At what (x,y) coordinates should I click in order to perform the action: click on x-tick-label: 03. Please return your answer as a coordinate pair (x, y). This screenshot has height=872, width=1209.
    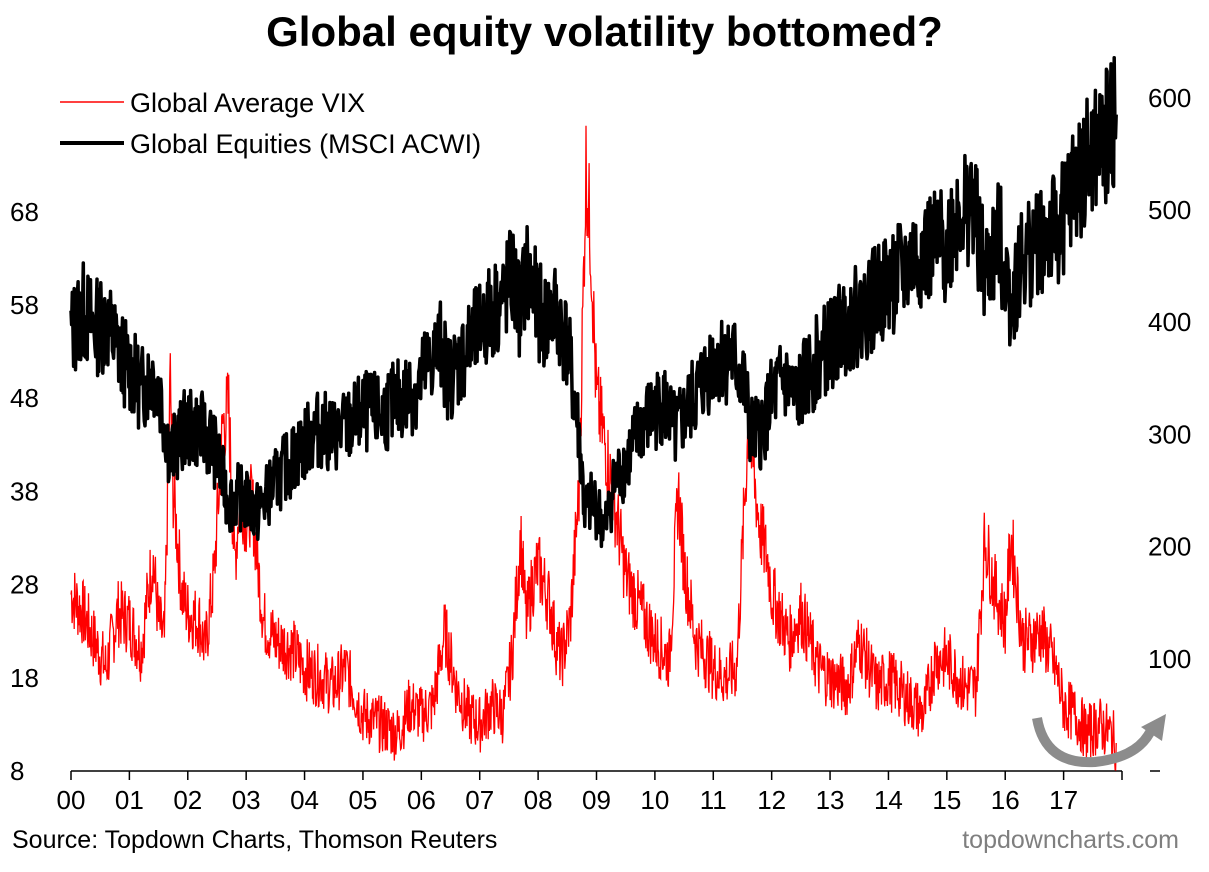
    Looking at the image, I should click on (246, 800).